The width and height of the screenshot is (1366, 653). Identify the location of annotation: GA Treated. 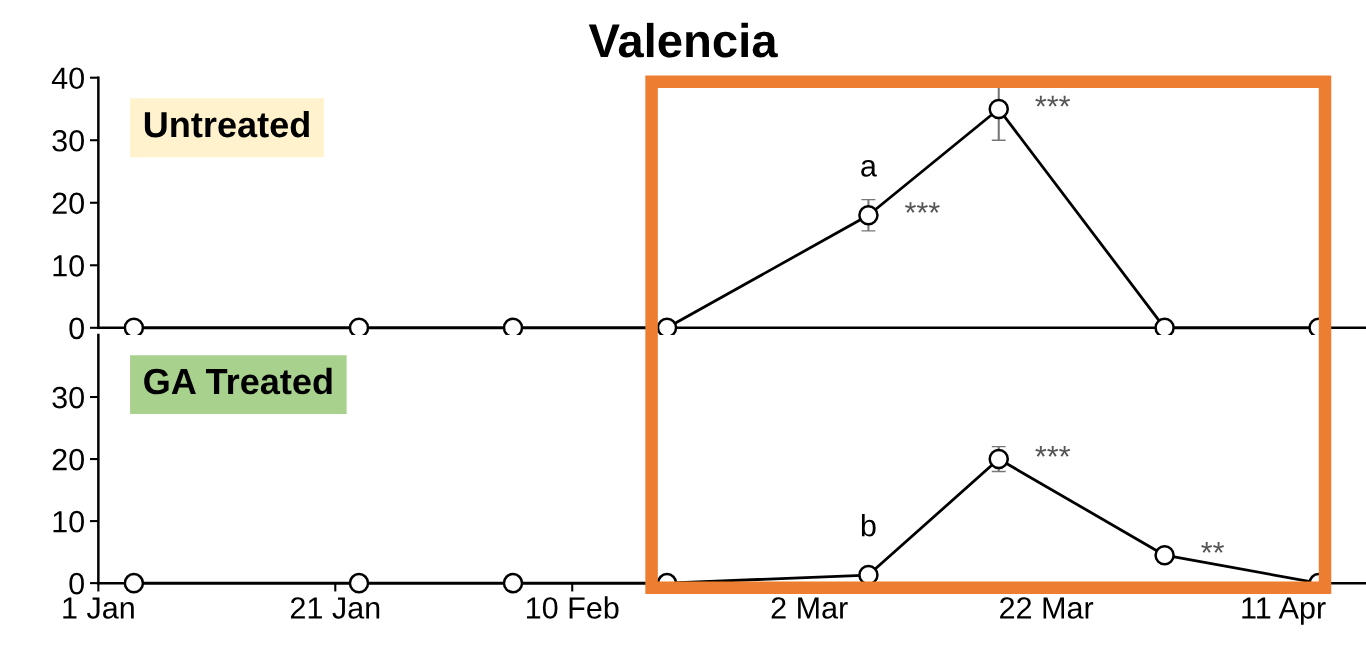
(238, 381).